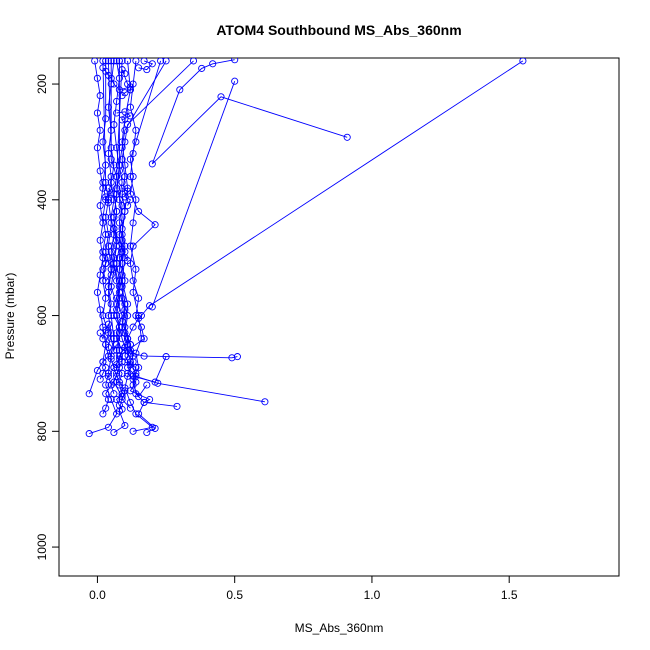  I want to click on y-tick-label: 1000, so click(42, 546).